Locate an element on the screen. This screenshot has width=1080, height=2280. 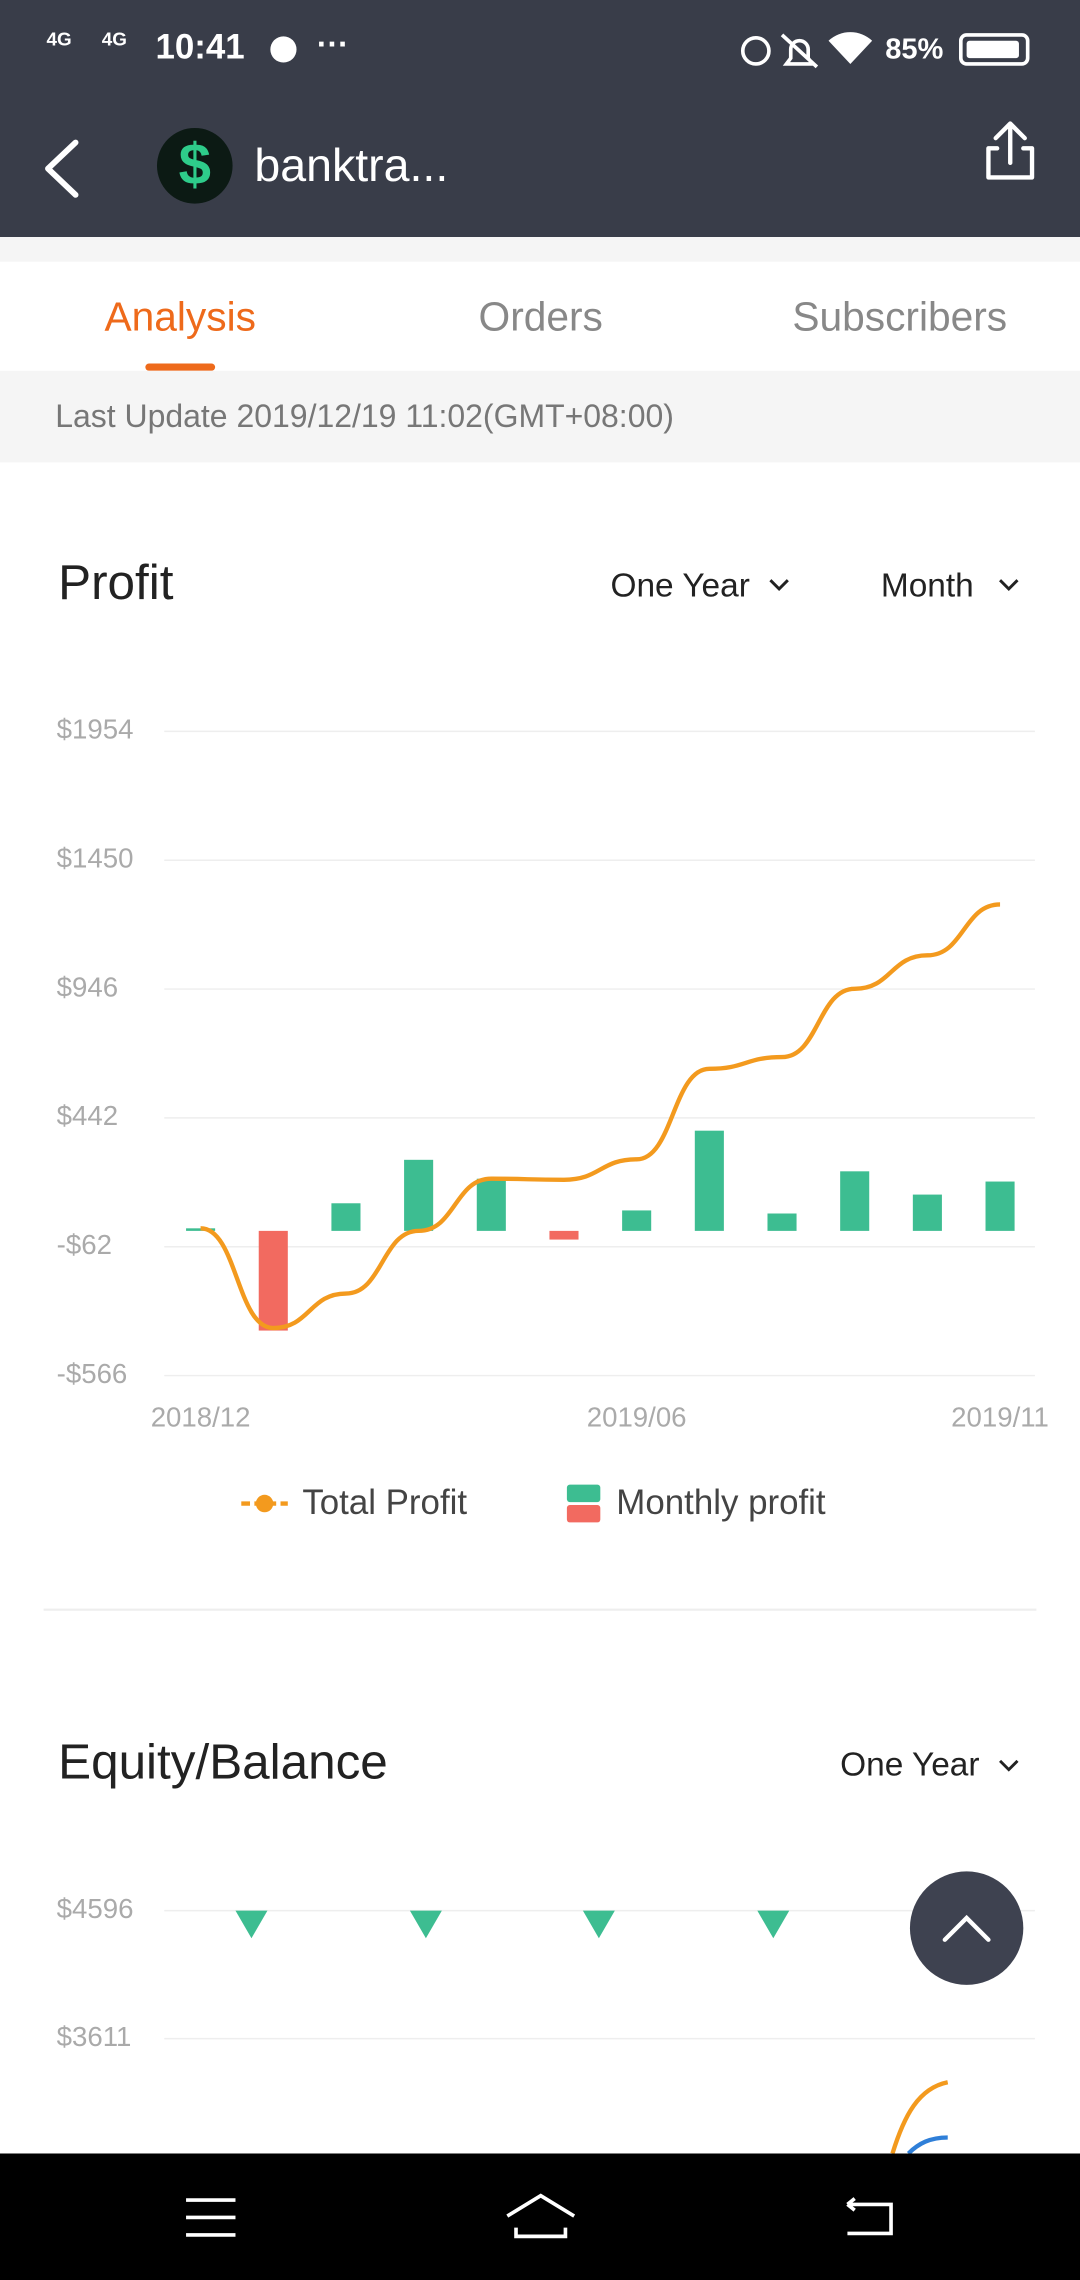
battery-level: 85% is located at coordinates (914, 50).